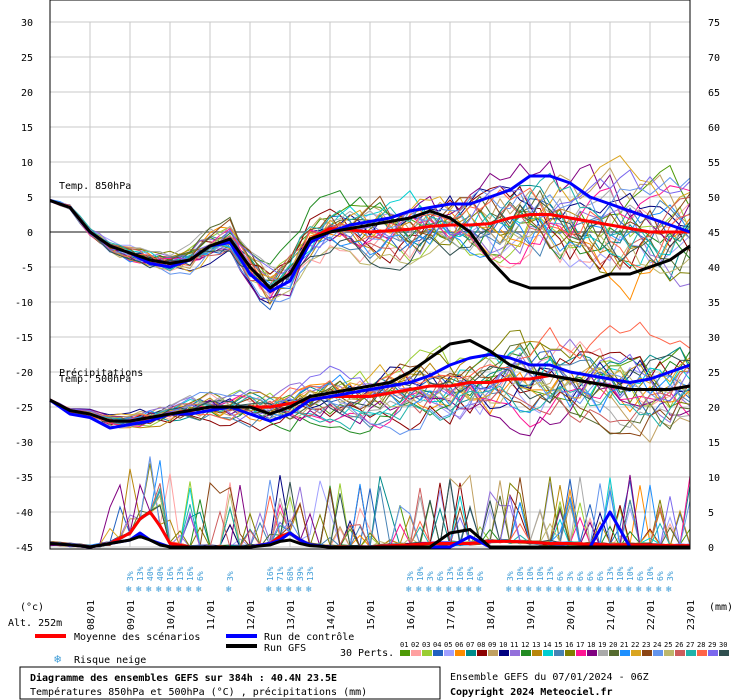  Describe the element at coordinates (571, 615) in the screenshot. I see `x-tick-label: 20/01` at that location.